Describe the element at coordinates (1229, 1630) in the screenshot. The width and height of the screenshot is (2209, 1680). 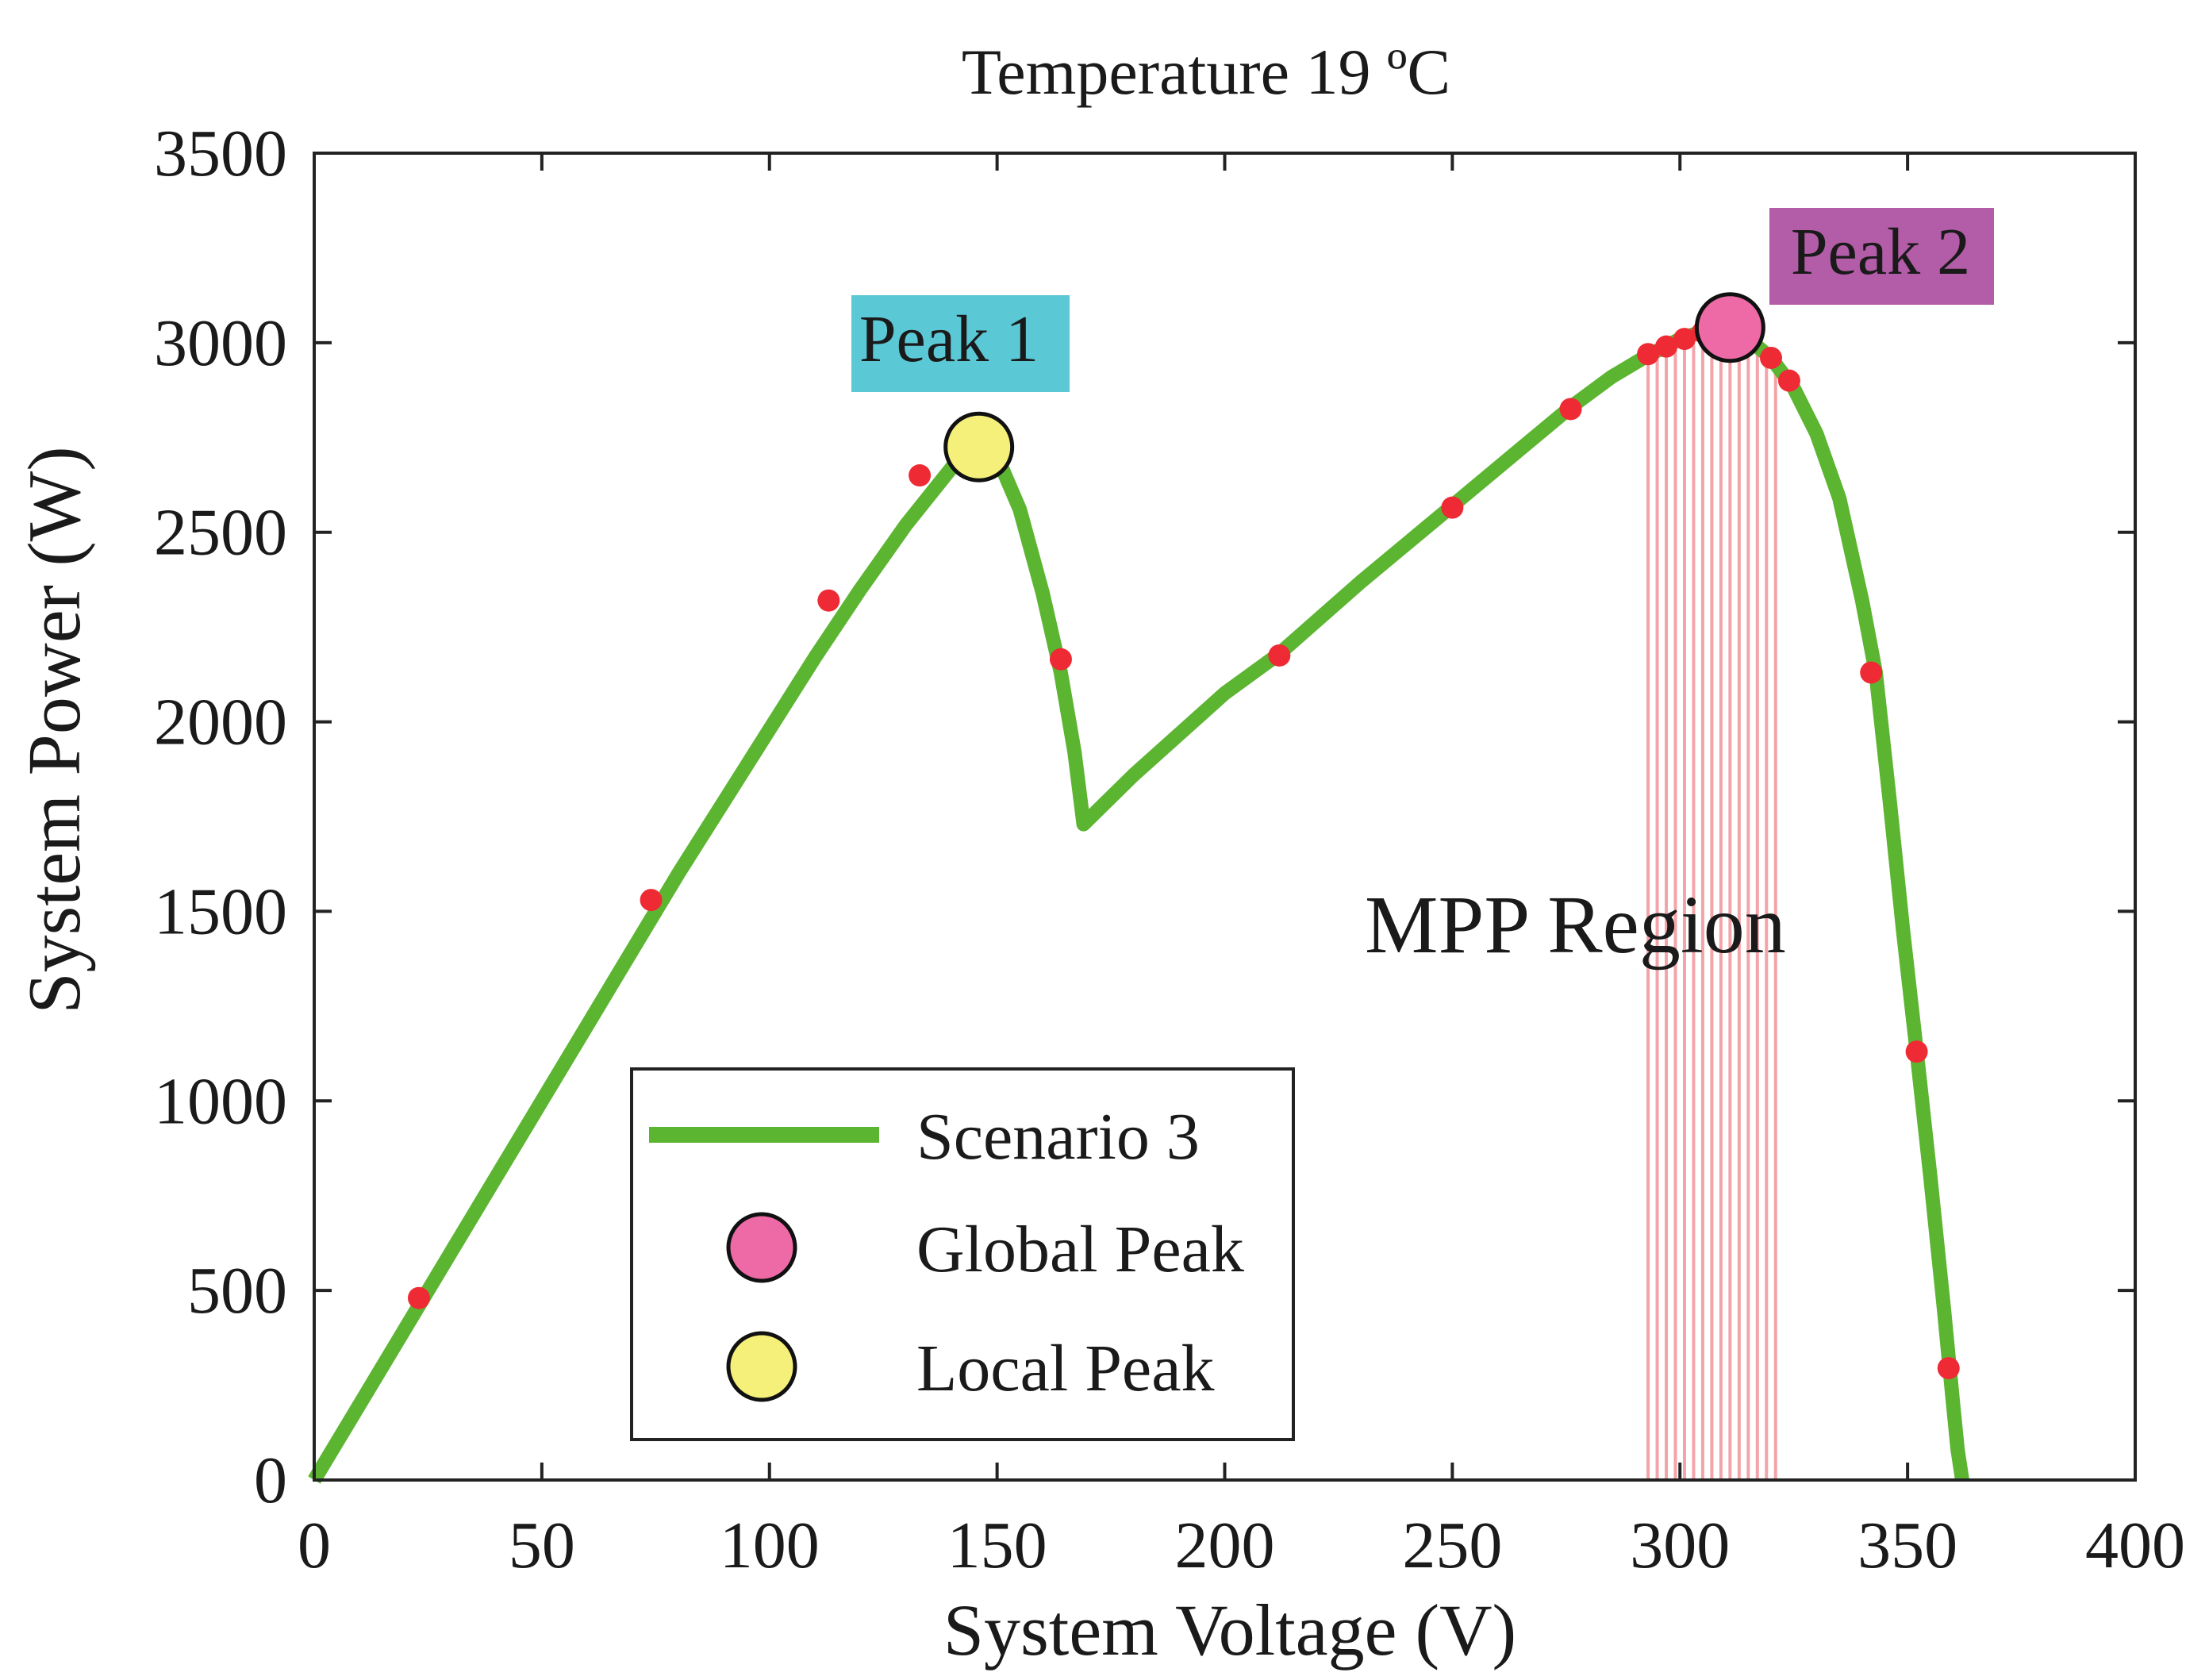
I see `x-axis-label: System Voltage (V)` at that location.